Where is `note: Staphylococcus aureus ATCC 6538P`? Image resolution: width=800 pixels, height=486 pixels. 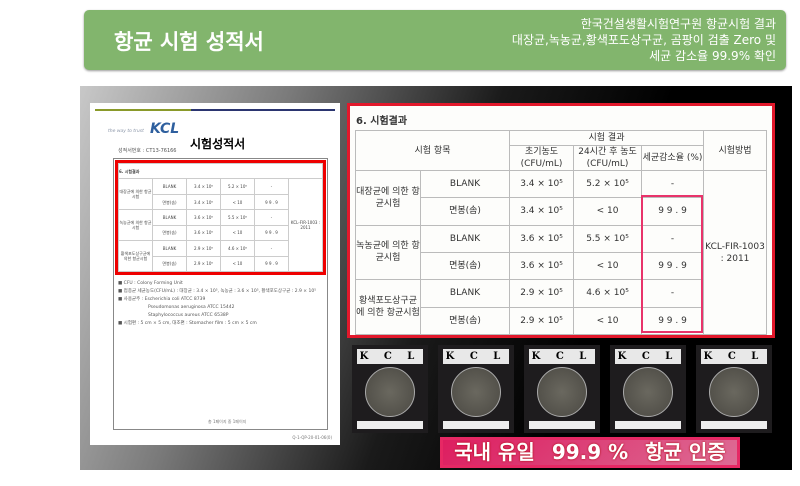
note: Staphylococcus aureus ATCC 6538P is located at coordinates (188, 315).